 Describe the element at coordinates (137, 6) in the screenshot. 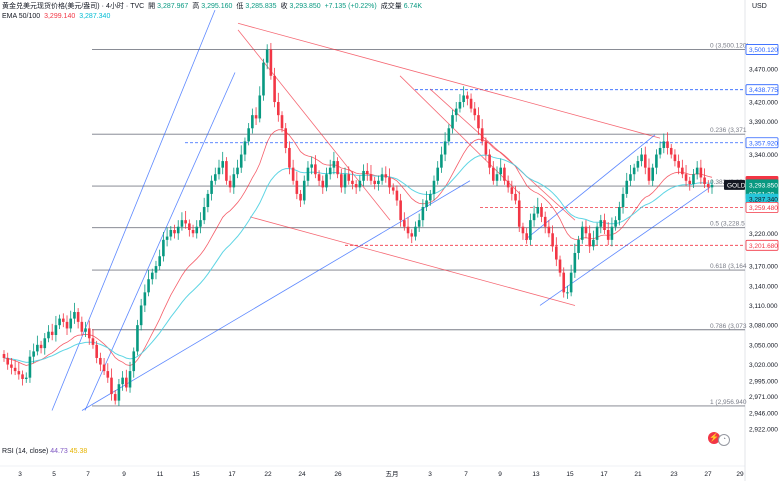

I see `data-source: TVC` at that location.